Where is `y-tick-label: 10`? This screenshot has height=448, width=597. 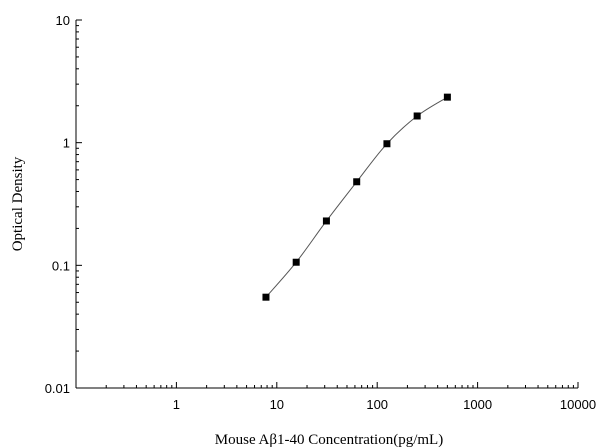 y-tick-label: 10 is located at coordinates (63, 20).